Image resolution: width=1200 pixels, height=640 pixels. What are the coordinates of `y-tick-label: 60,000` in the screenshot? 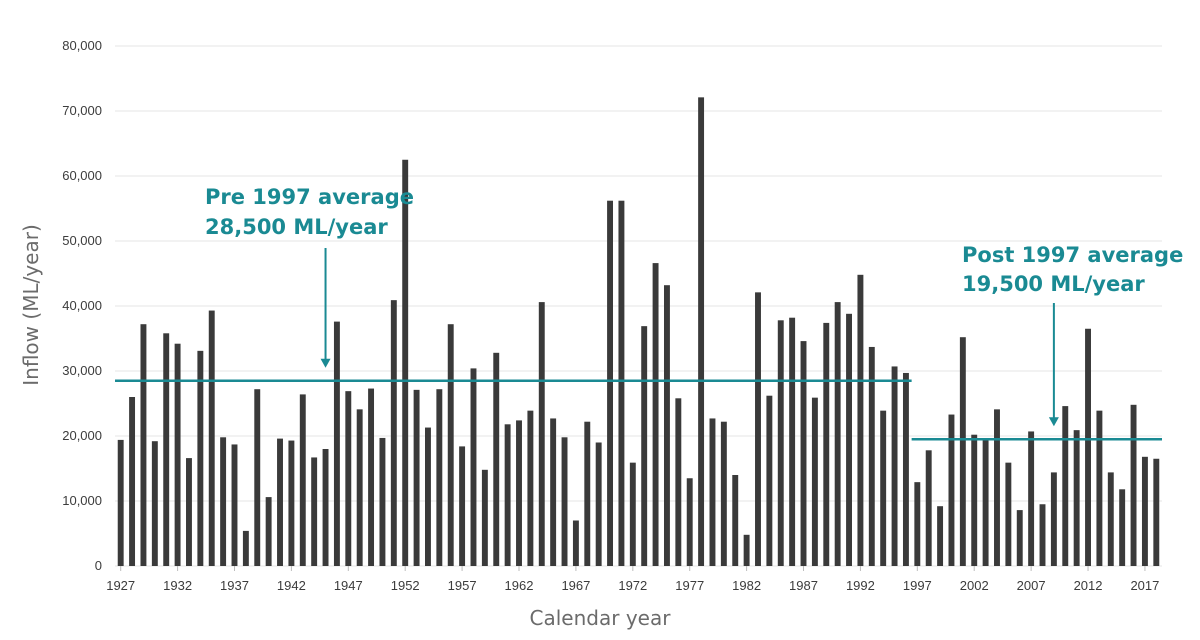 It's located at (82, 175).